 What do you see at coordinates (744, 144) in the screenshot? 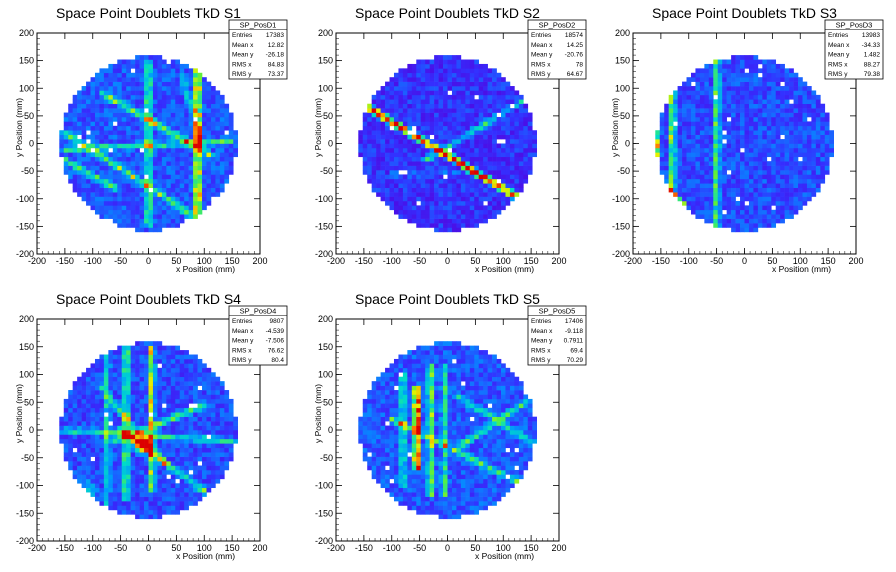
I see `heatmap-bins` at bounding box center [744, 144].